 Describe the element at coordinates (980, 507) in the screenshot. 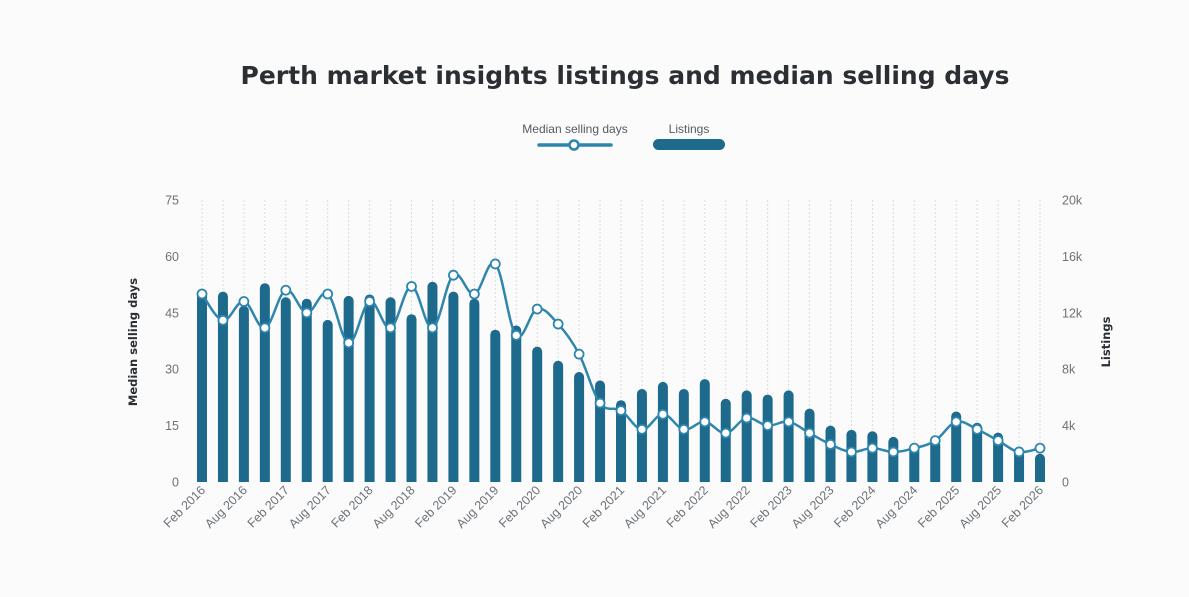

I see `x-axis-tick-label: Aug 2025` at that location.